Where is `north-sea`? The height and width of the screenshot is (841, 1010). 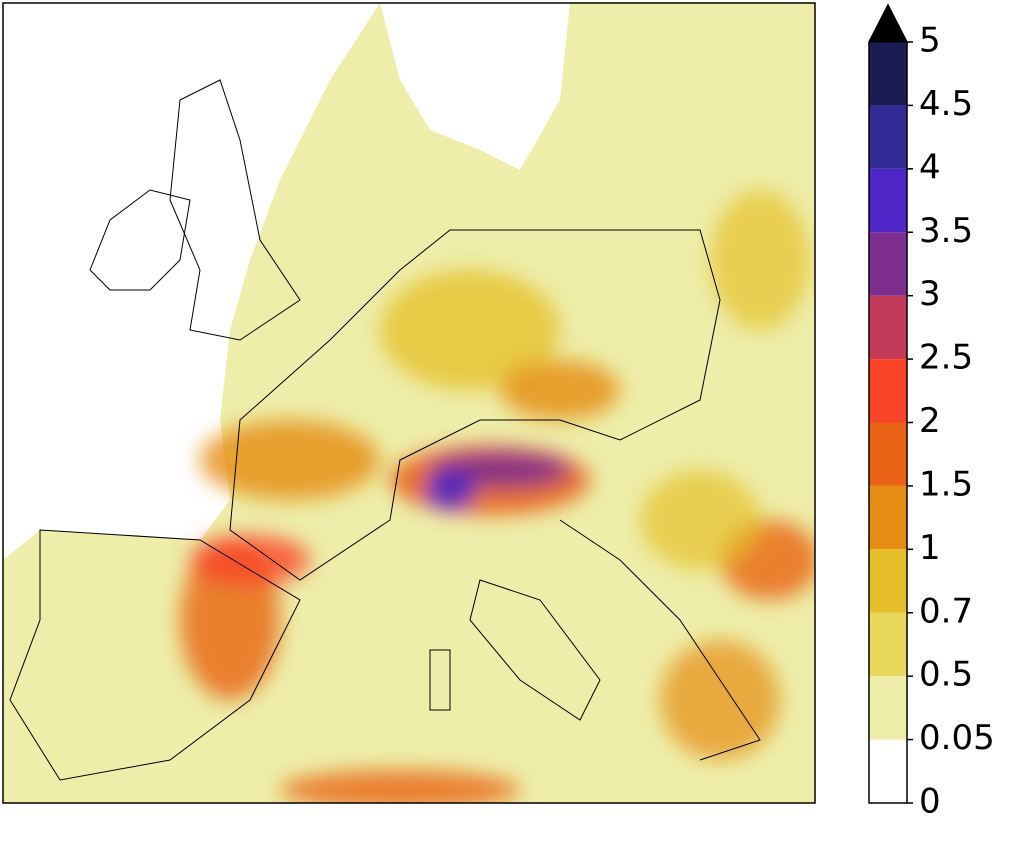
north-sea is located at coordinates (475, 86).